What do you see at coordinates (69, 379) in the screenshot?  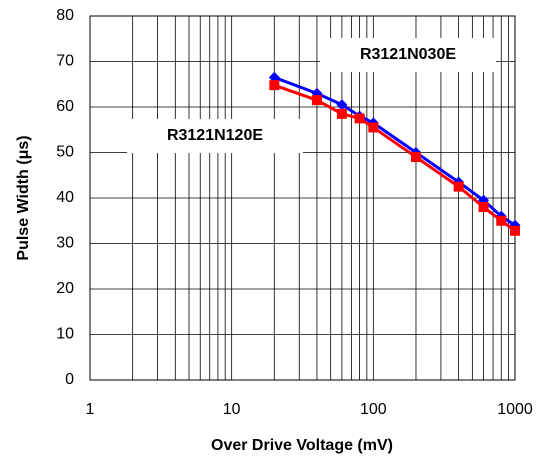 I see `y-tick-label: 0` at bounding box center [69, 379].